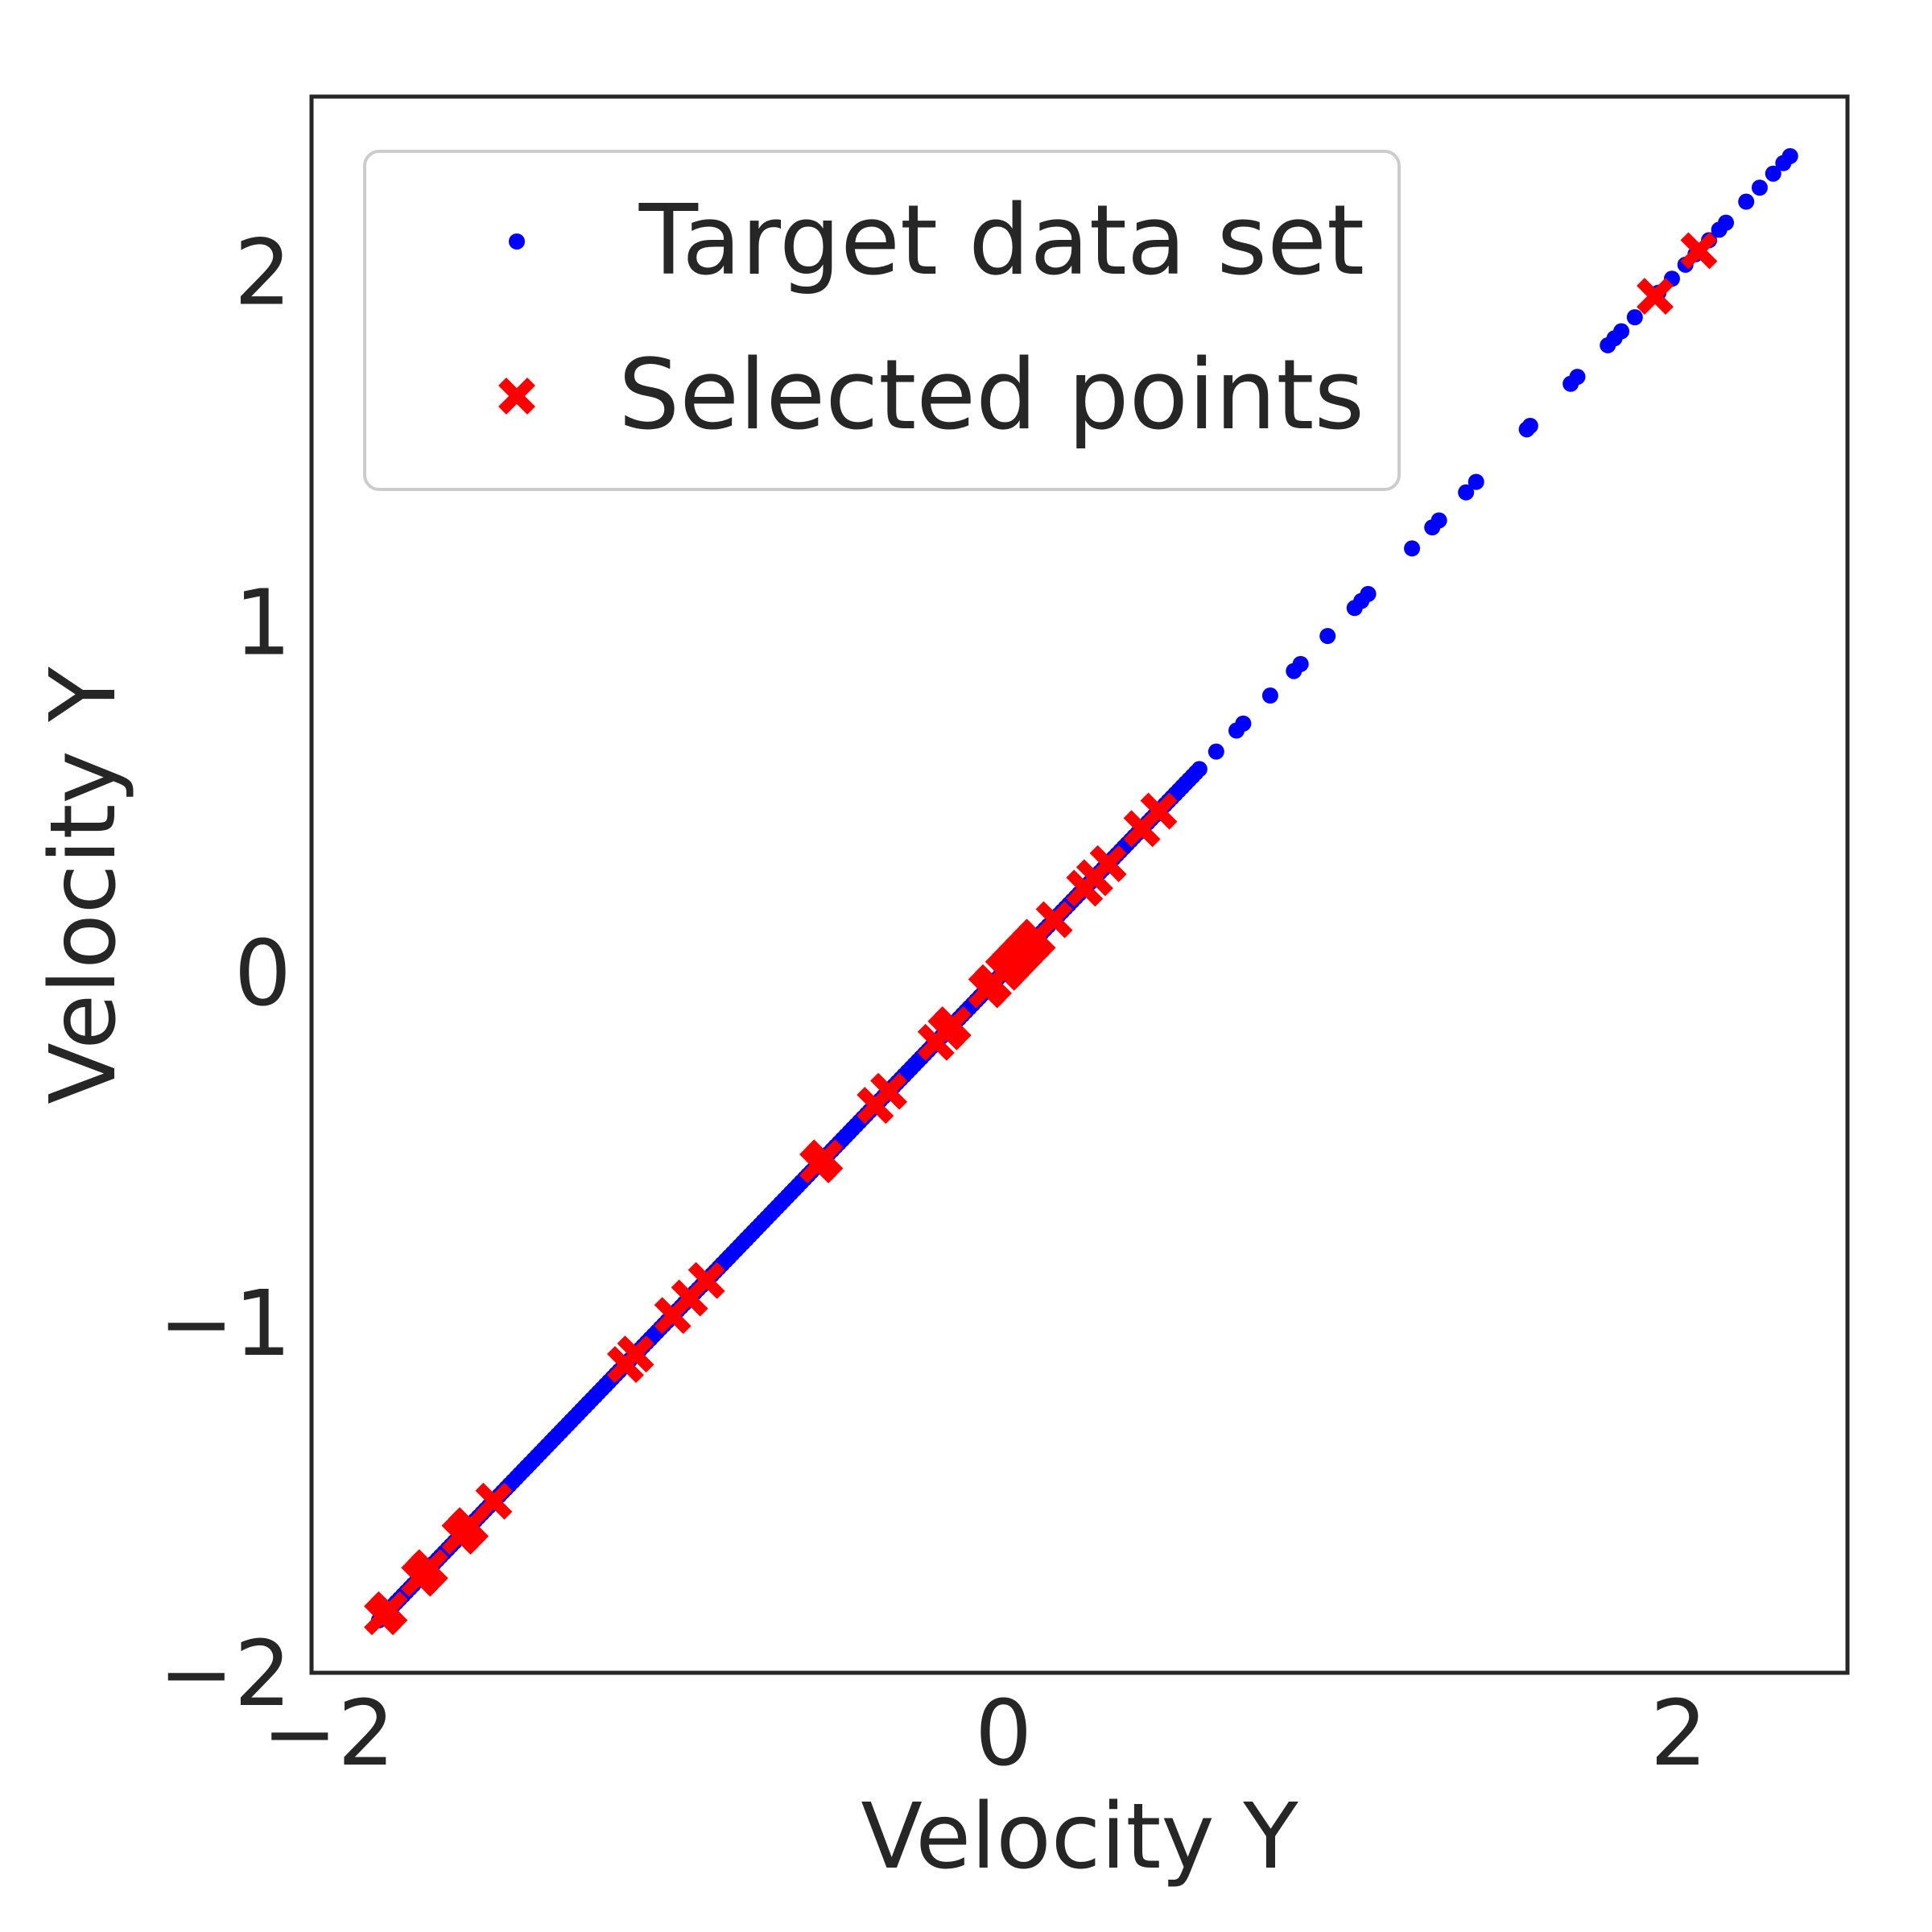  What do you see at coordinates (328, 1734) in the screenshot?
I see `x-tick-label: −2` at bounding box center [328, 1734].